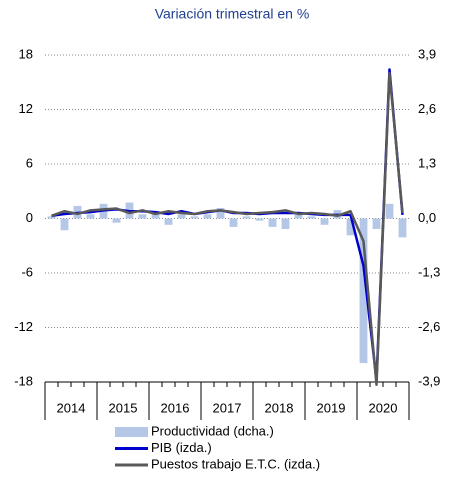 The height and width of the screenshot is (480, 454). I want to click on chart-title: Variación trimestral en %, so click(232, 14).